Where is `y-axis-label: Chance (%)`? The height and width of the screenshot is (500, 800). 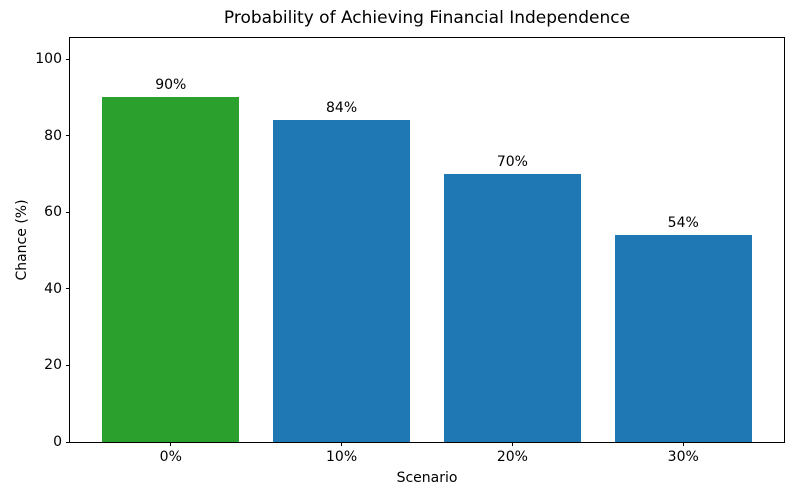
y-axis-label: Chance (%) is located at coordinates (22, 240).